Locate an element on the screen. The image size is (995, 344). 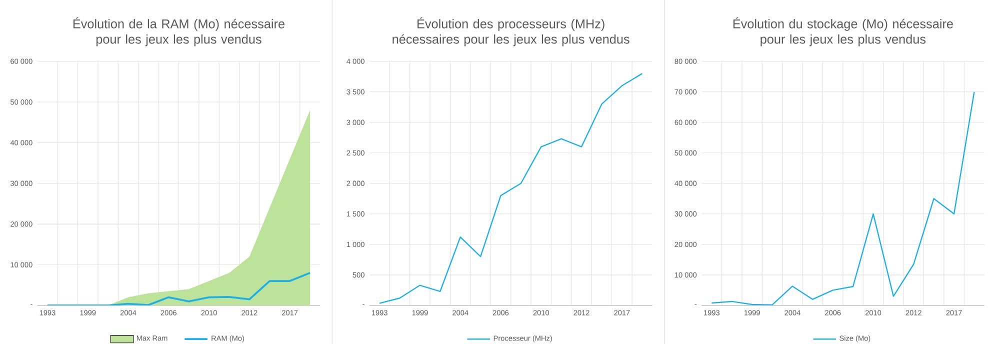
chart-title: Évolution de la RAM (Mo) nécessaire pour les jeux les plus vendus is located at coordinates (178, 31).